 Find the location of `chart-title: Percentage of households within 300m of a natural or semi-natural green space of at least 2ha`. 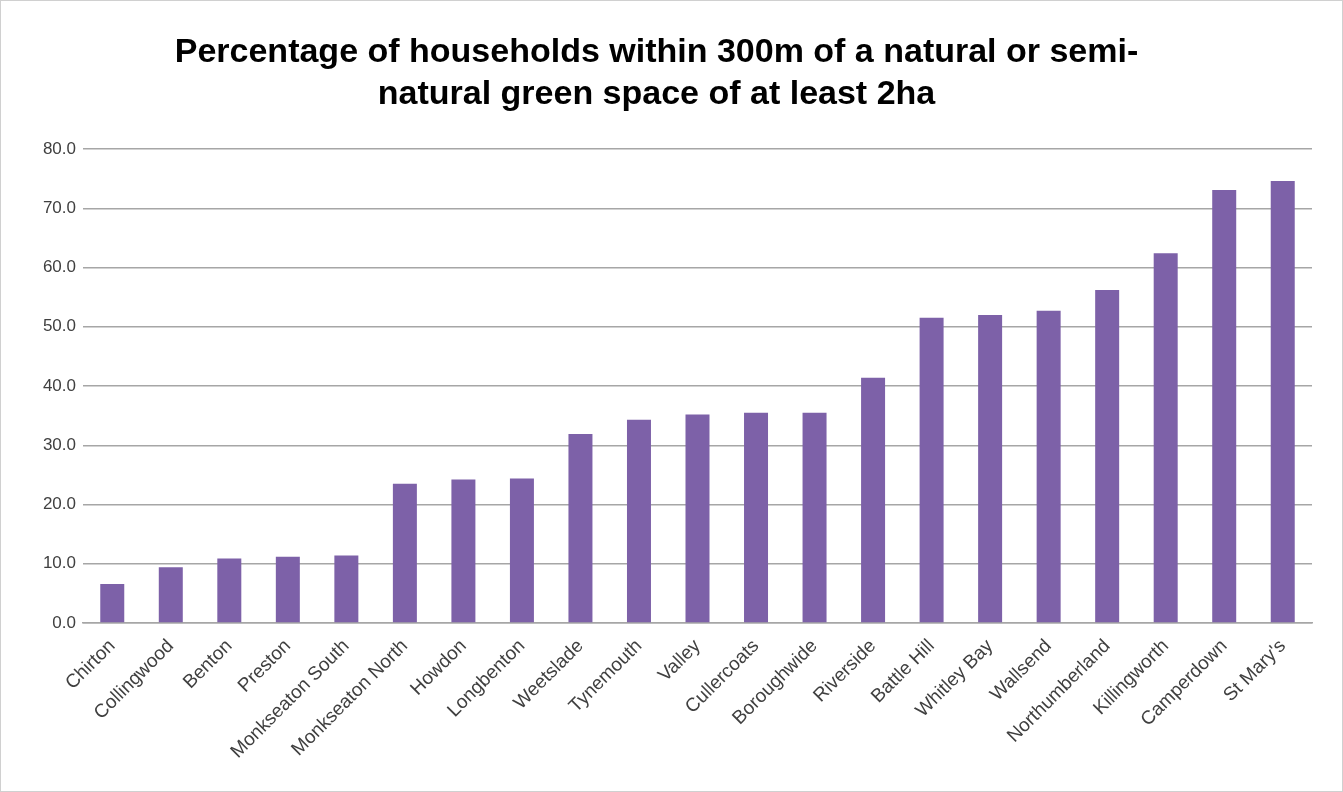

chart-title: Percentage of households within 300m of a natural or semi-natural green space of at least 2ha is located at coordinates (656, 71).